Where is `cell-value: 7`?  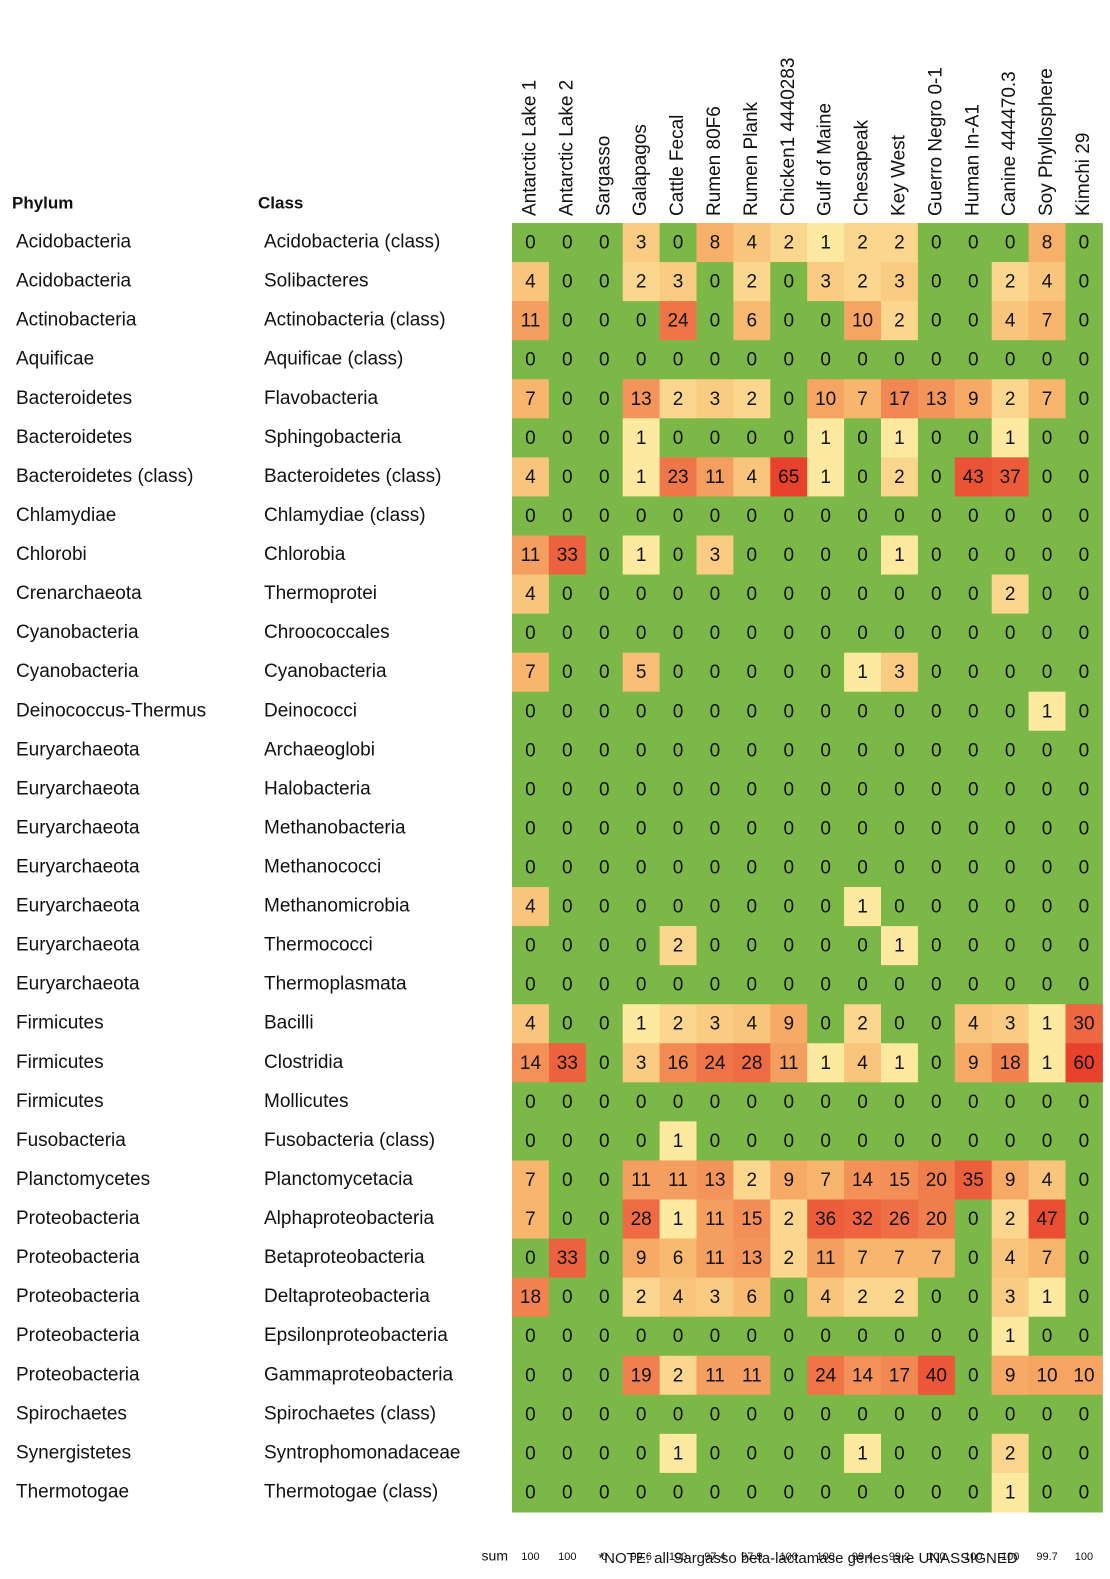
cell-value: 7 is located at coordinates (1047, 1258).